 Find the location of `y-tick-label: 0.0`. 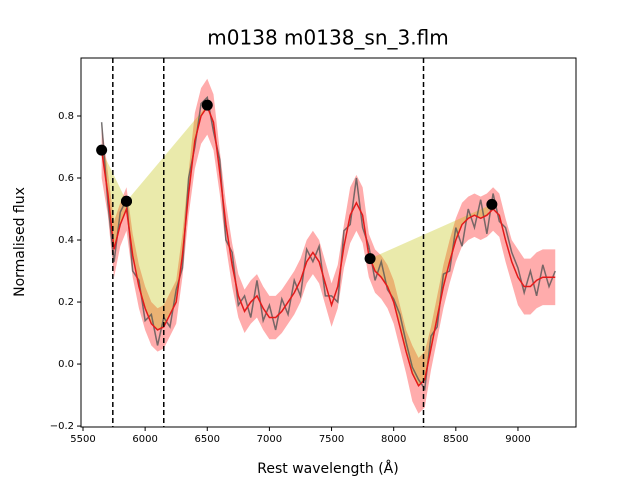

y-tick-label: 0.0 is located at coordinates (66, 364).